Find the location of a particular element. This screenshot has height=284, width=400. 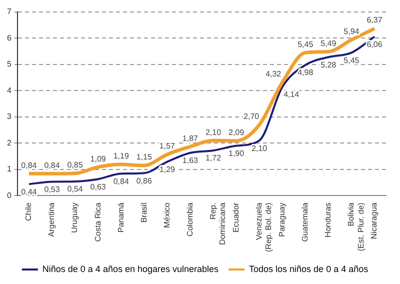

x-tick-label: Guatemala is located at coordinates (305, 222).